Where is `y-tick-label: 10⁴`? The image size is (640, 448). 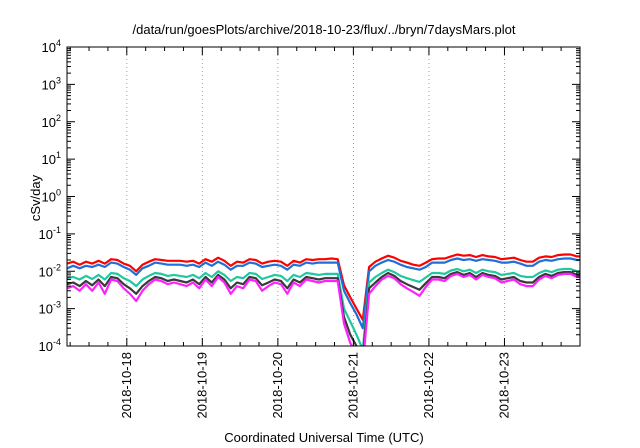
y-tick-label: 10⁴ is located at coordinates (51, 46).